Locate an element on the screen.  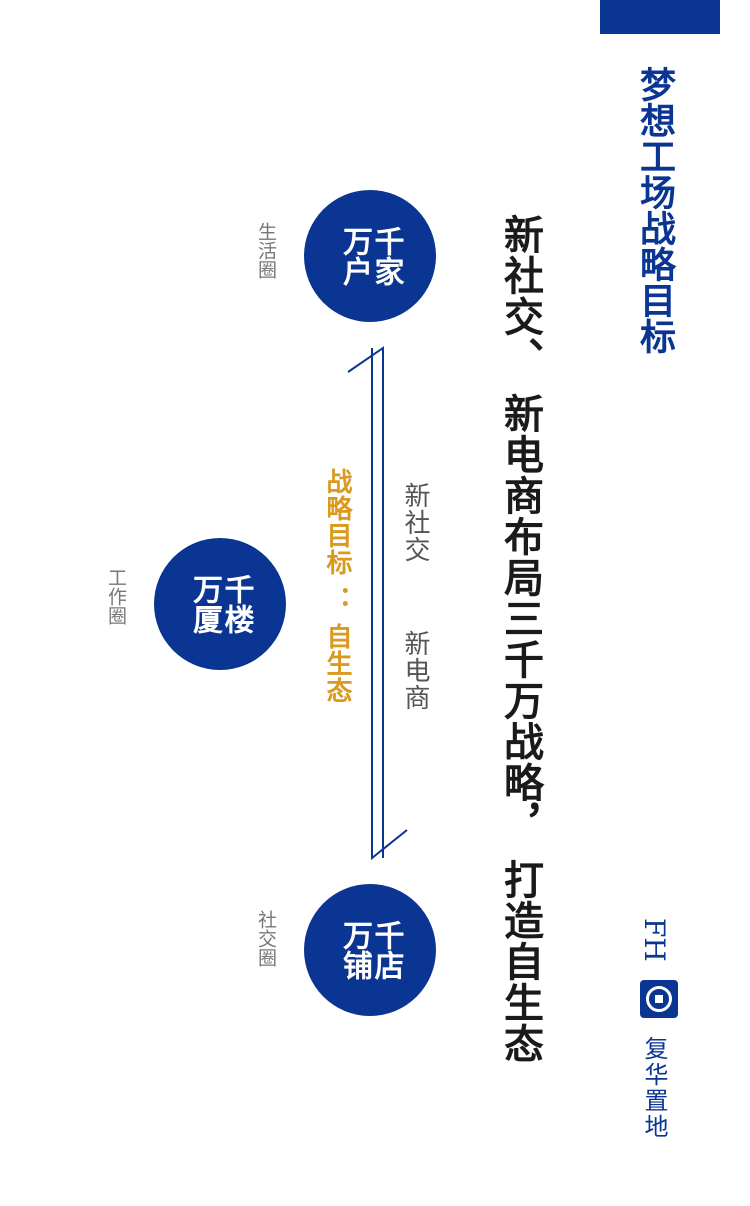
circle-middle-caption: 工作圈 is located at coordinates (116, 596).